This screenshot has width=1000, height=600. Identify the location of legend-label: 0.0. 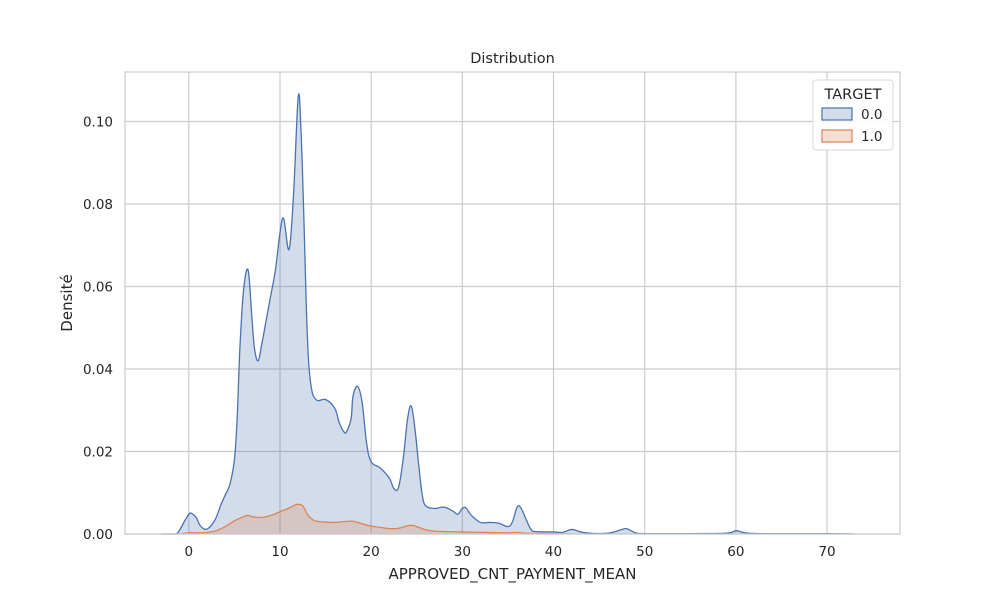
(871, 115).